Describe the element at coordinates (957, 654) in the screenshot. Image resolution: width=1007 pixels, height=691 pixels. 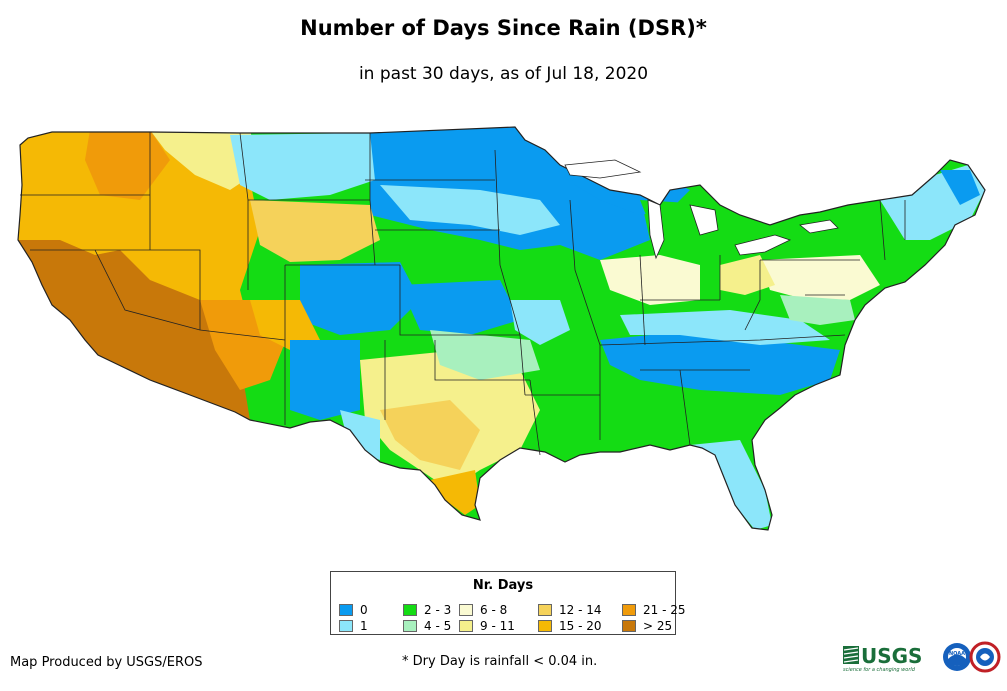
I see `svg-text: NOAA` at that location.